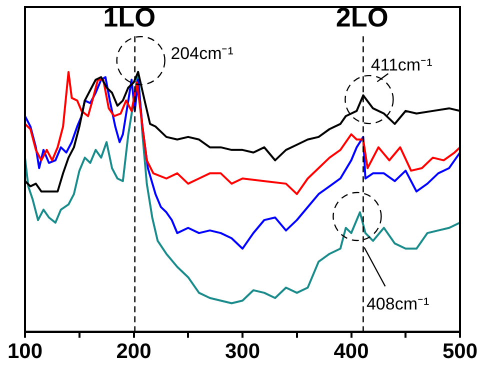 The width and height of the screenshot is (489, 367). What do you see at coordinates (202, 54) in the screenshot?
I see `text: 204cm⁻¹` at bounding box center [202, 54].